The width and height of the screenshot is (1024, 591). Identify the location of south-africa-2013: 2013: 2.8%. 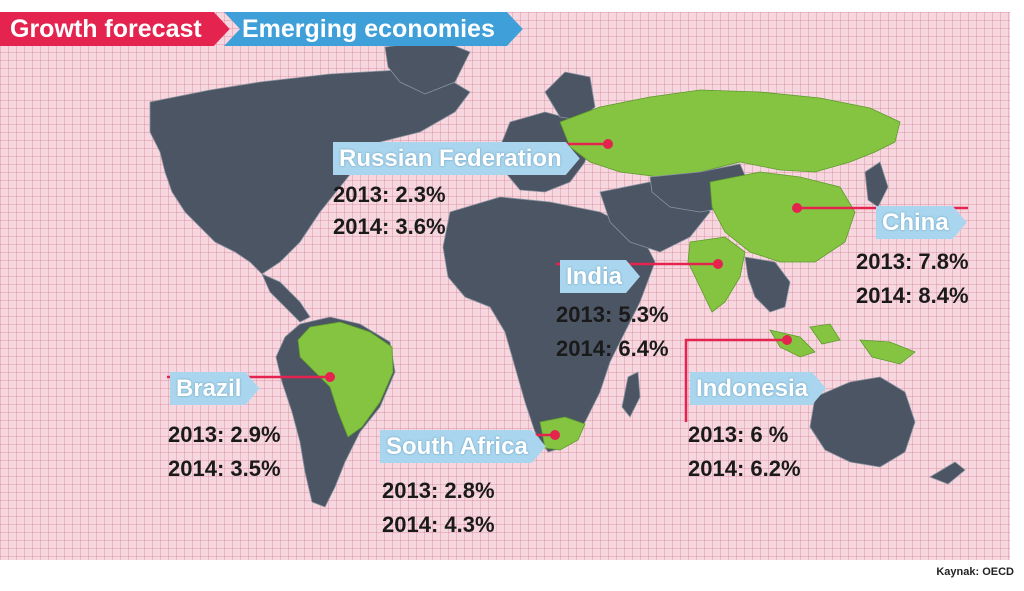
(438, 490).